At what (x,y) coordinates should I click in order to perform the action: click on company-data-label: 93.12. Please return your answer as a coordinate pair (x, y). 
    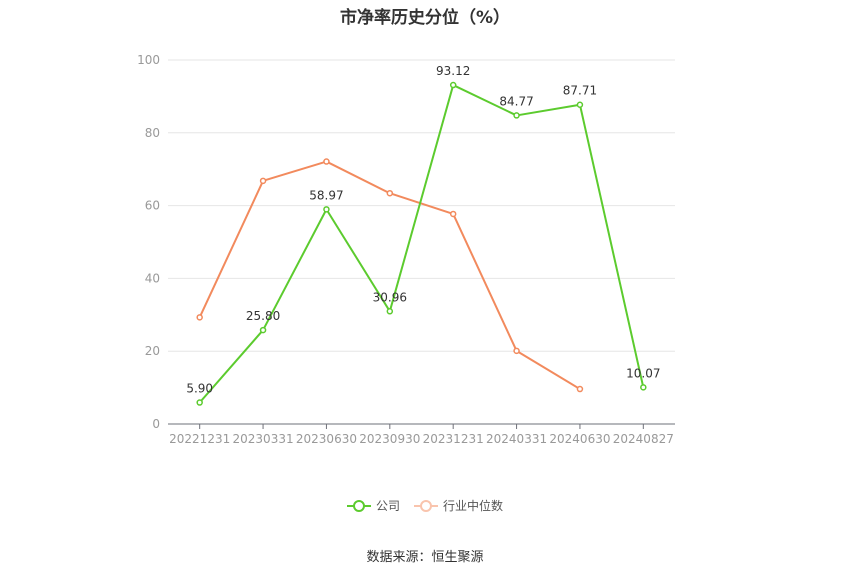
    Looking at the image, I should click on (453, 71).